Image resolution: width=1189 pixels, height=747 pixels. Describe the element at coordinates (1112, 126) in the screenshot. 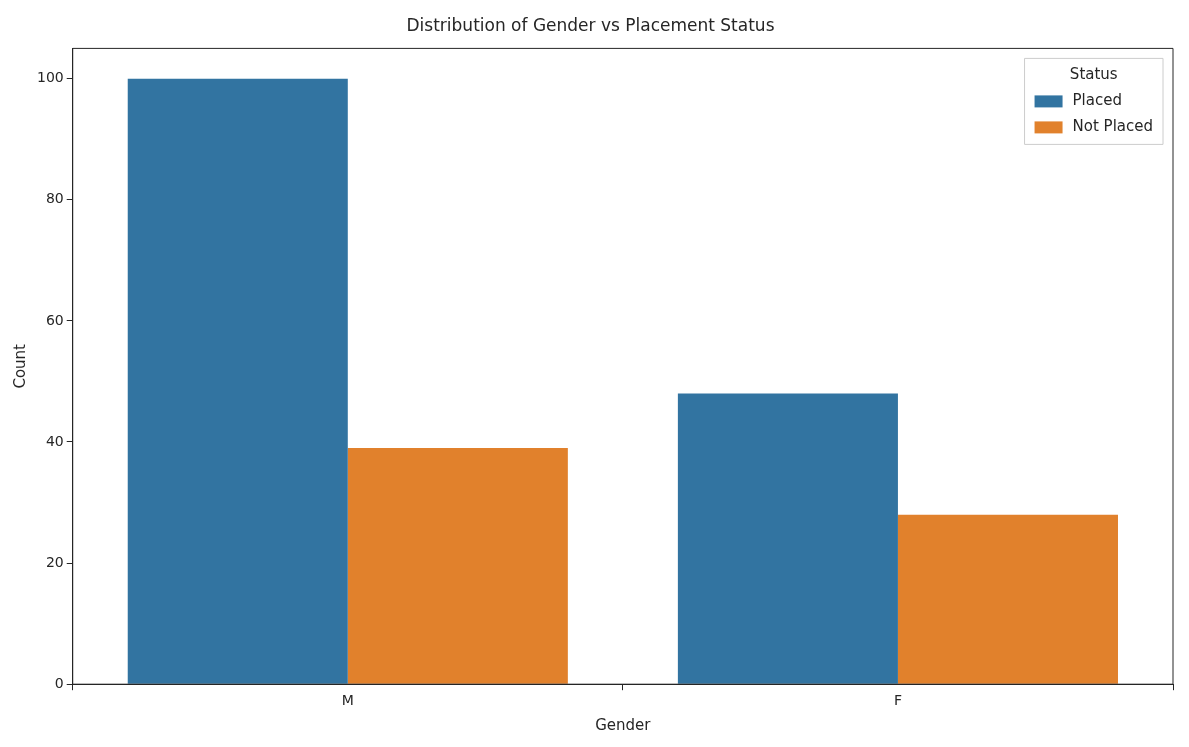

I see `legend-label: Not Placed` at that location.